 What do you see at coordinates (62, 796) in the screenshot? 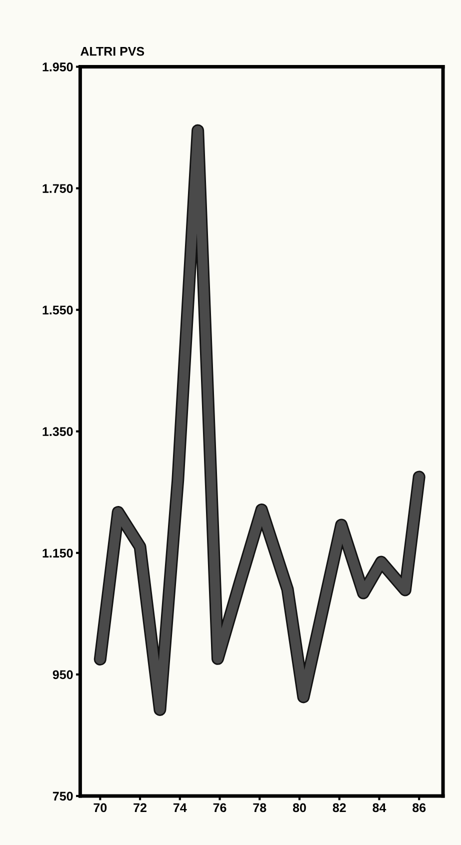
I see `y-tick-label: 750` at bounding box center [62, 796].